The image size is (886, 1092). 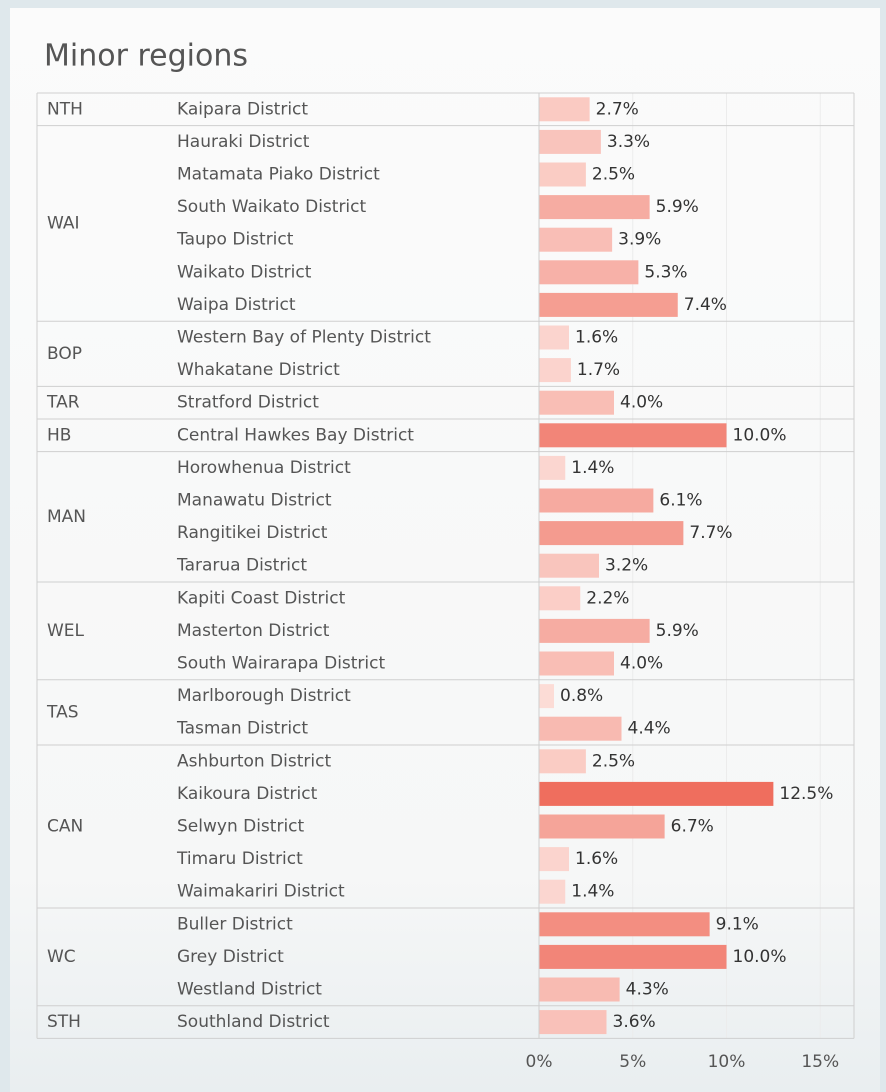 I want to click on category-label: Manawatu District, so click(x=254, y=501).